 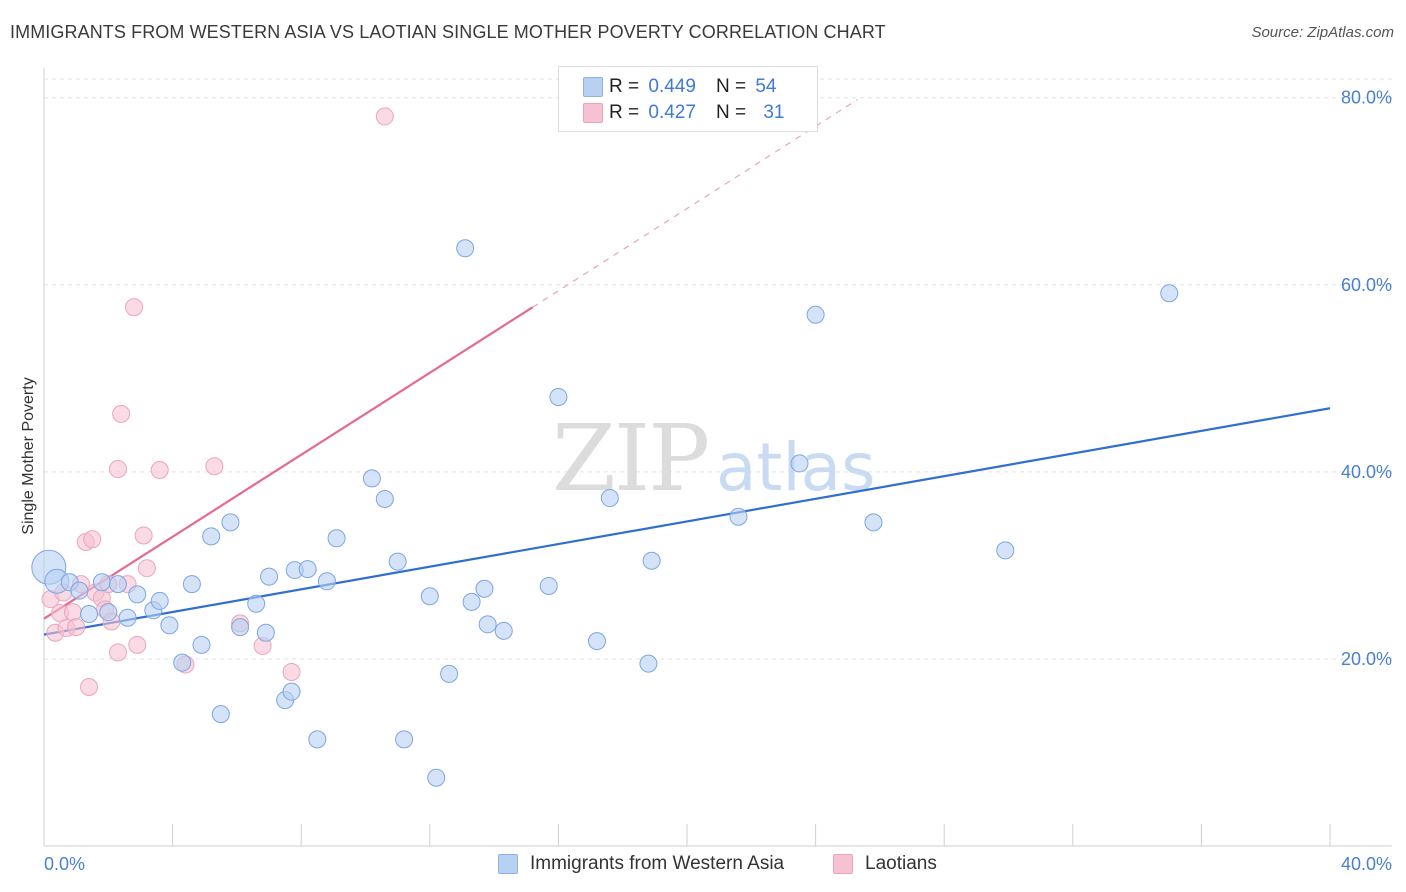 I want to click on correlation-legend: R = 0.449 N = 54 R = 0.427 N = 31, so click(x=688, y=99).